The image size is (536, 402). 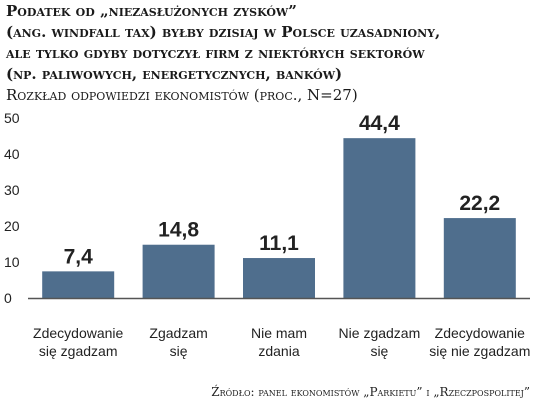 What do you see at coordinates (380, 333) in the screenshot?
I see `category-label: Nie zgadzam` at bounding box center [380, 333].